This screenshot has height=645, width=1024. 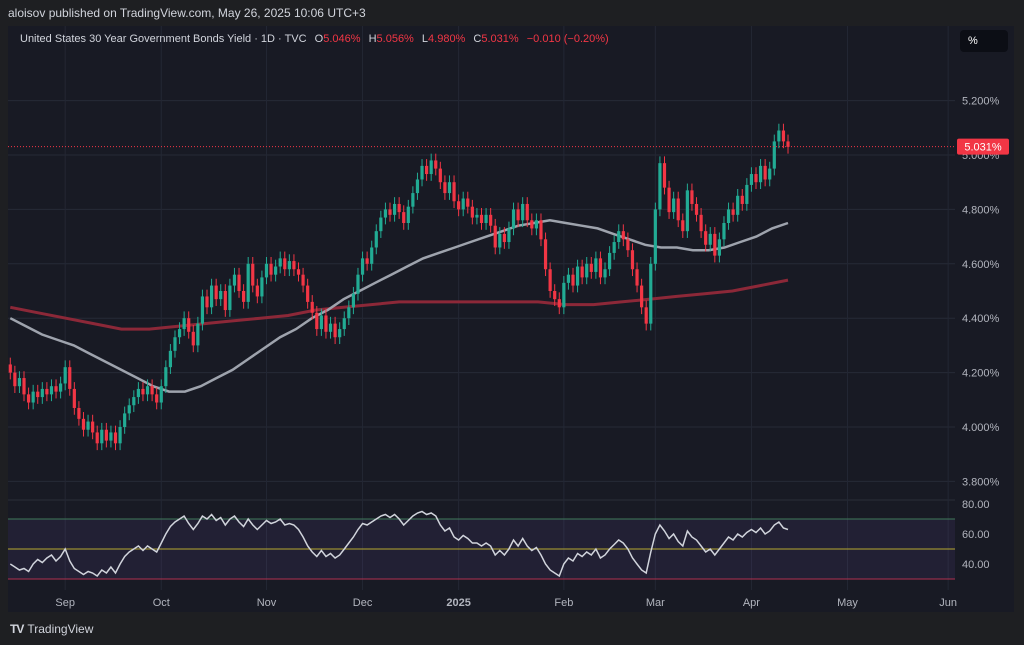 What do you see at coordinates (372, 39) in the screenshot?
I see `high-label: H` at bounding box center [372, 39].